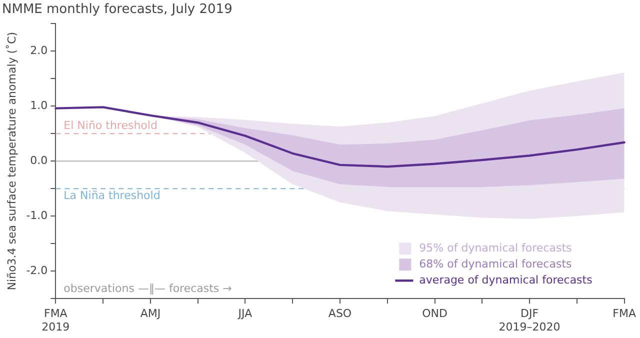 The height and width of the screenshot is (338, 640). Describe the element at coordinates (37, 215) in the screenshot. I see `y-tick-label: -1.0` at that location.